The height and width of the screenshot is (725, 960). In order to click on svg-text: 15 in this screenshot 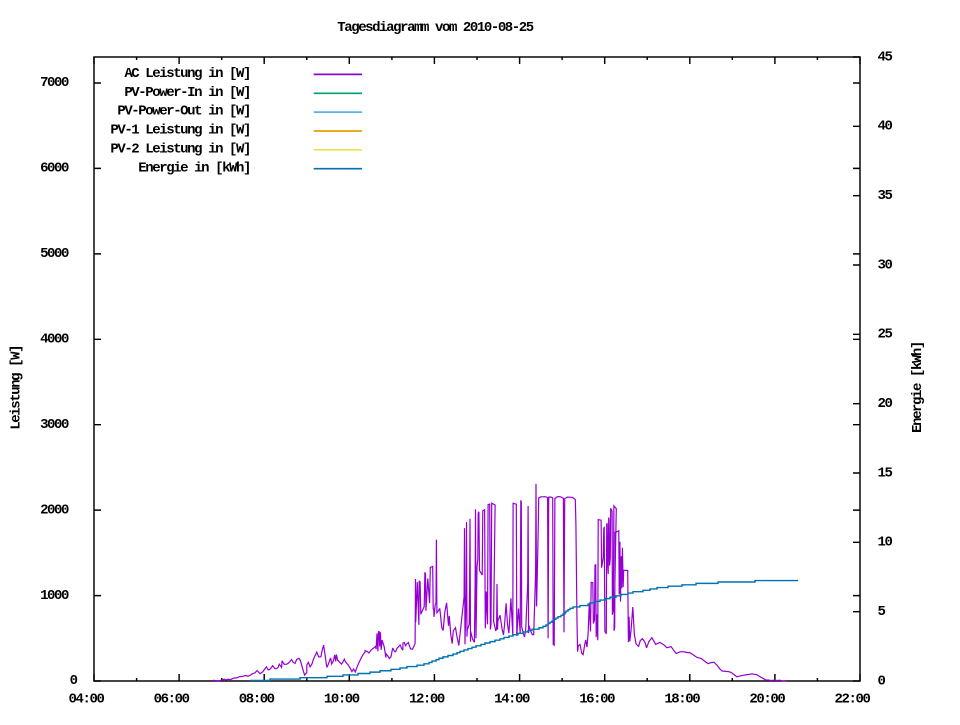, I will do `click(885, 473)`.